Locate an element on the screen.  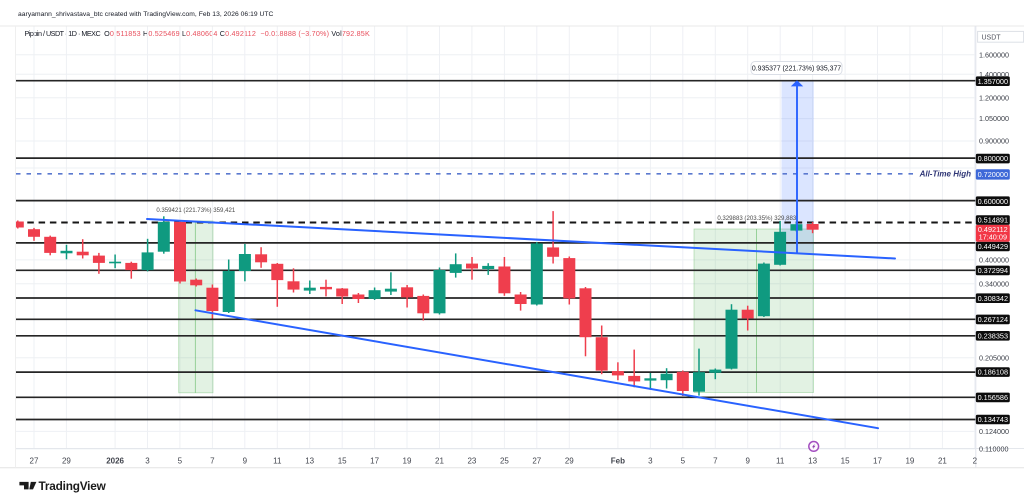
svg-text: 0.372994 is located at coordinates (993, 270).